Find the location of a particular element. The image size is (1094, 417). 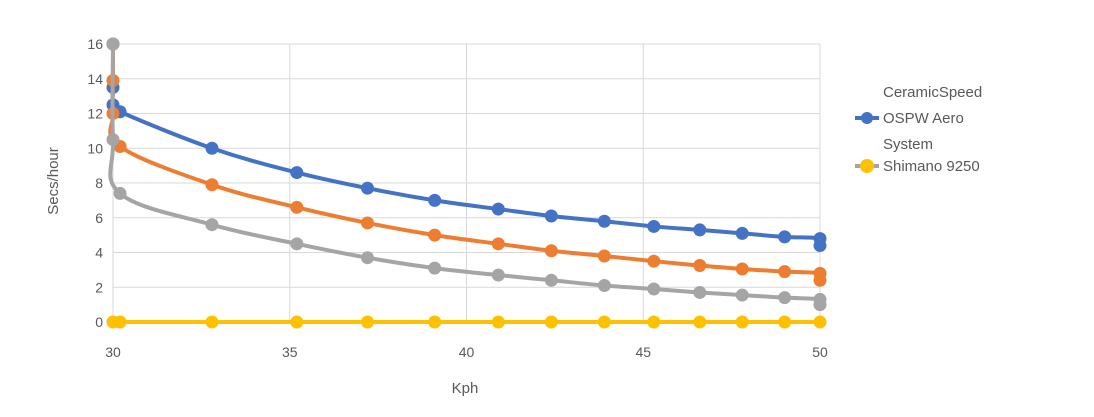

legend-label-line-1: Shimano 9250 is located at coordinates (931, 166).